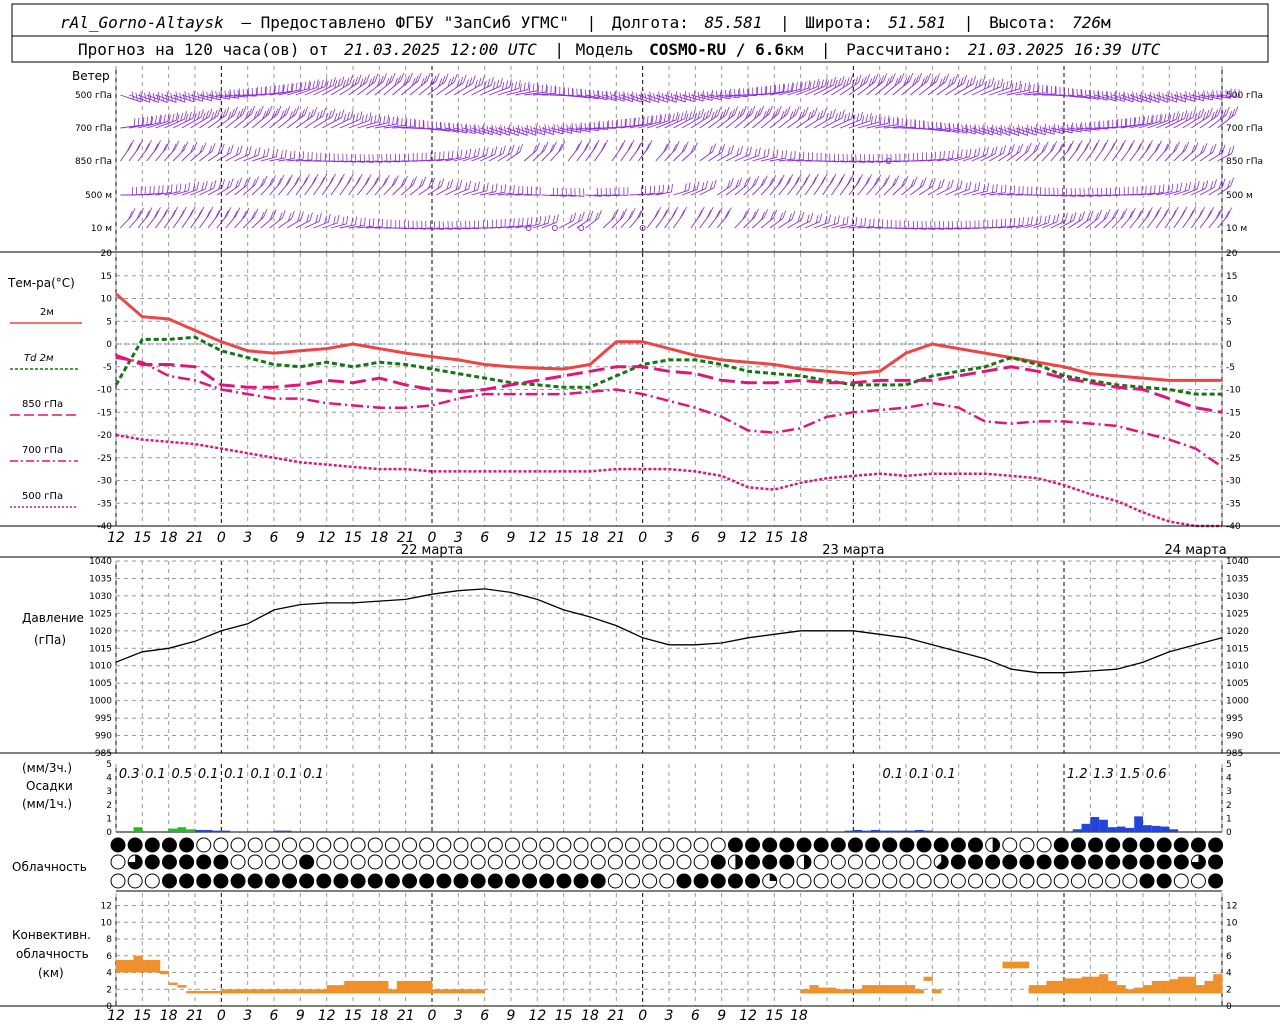 The width and height of the screenshot is (1280, 1024). I want to click on x-tick-label: 18, so click(169, 538).